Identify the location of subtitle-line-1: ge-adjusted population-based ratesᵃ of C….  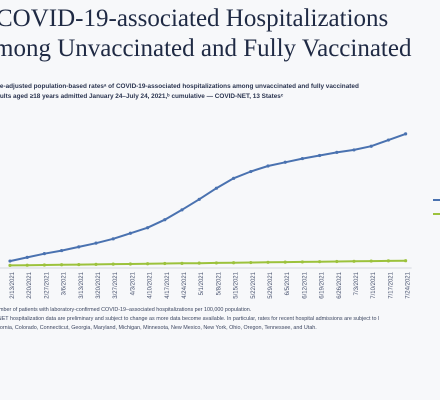
(179, 86).